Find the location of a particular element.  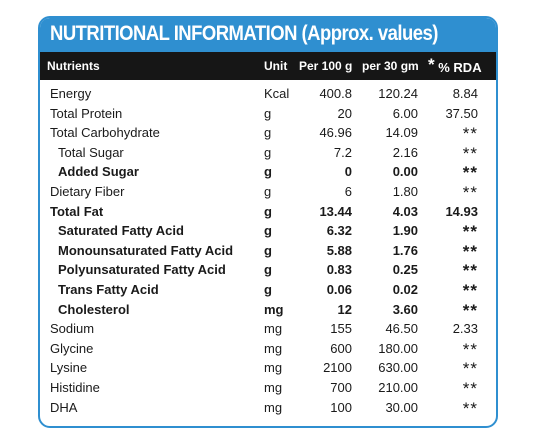

nutrient-per-30g: 14.09 is located at coordinates (401, 133).